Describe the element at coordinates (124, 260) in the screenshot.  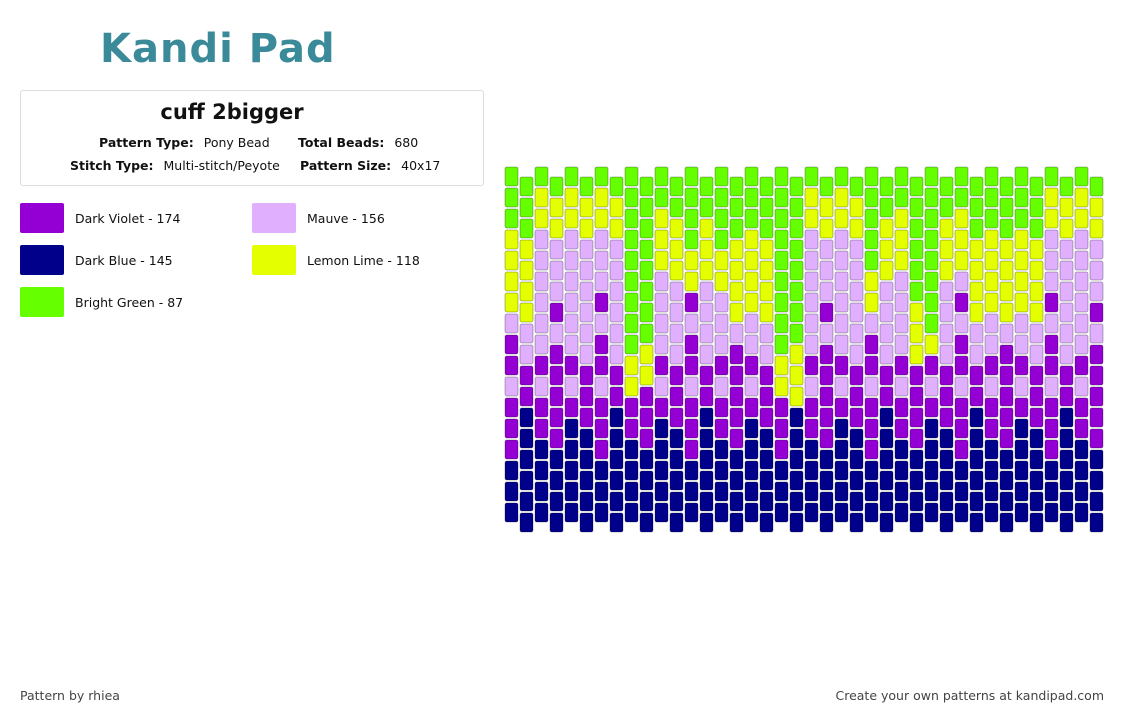
I see `legend-label: Dark Blue - 145` at that location.